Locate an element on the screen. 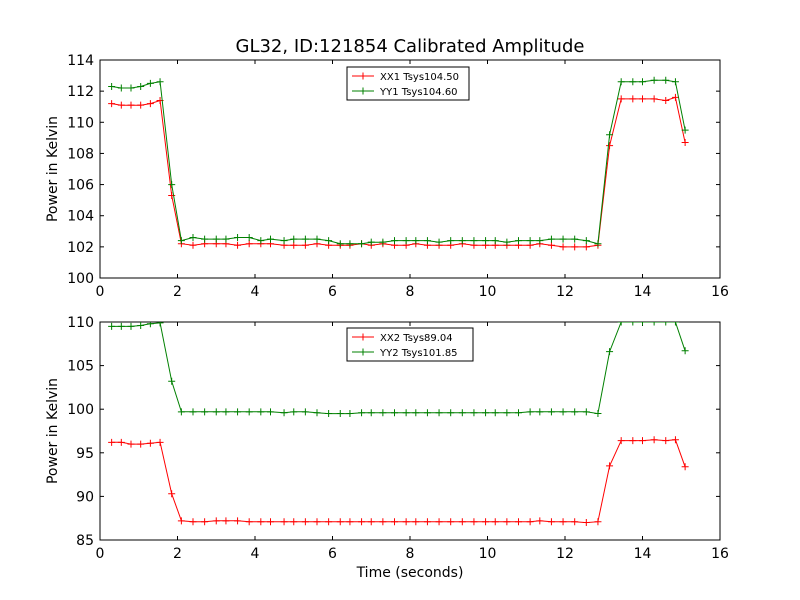 The height and width of the screenshot is (600, 800). y-tick-label: 85 is located at coordinates (85, 541).